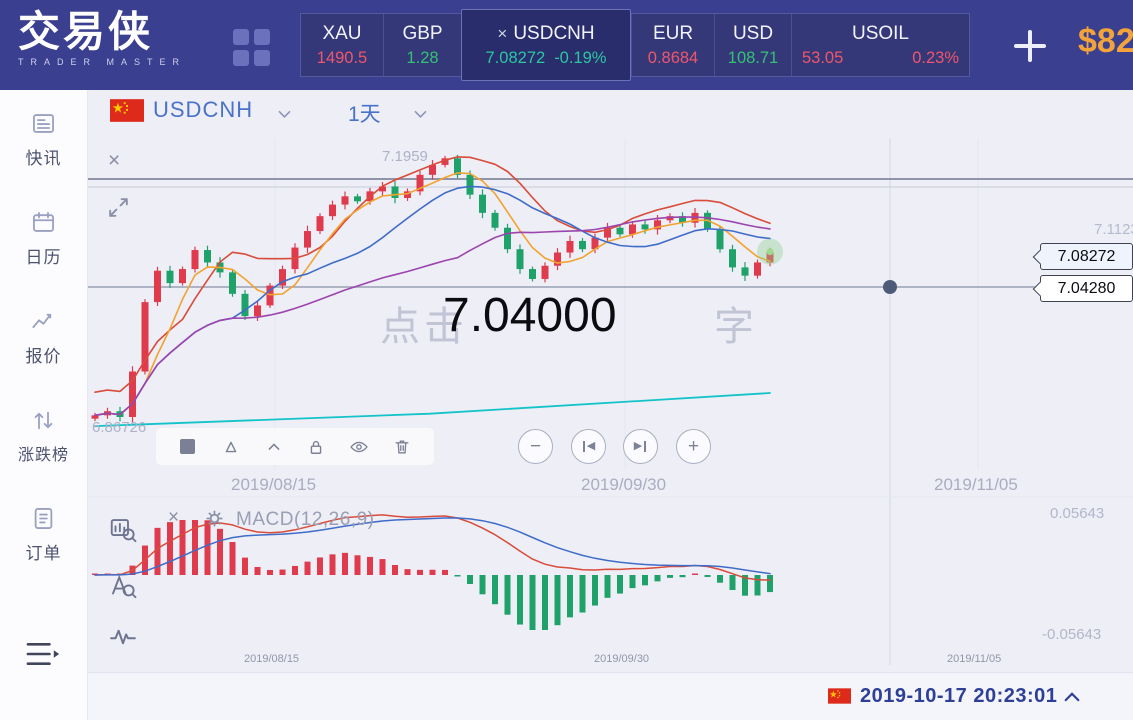  I want to click on sidebar-items: 快讯日历报价涨跌榜订单, so click(43, 357).